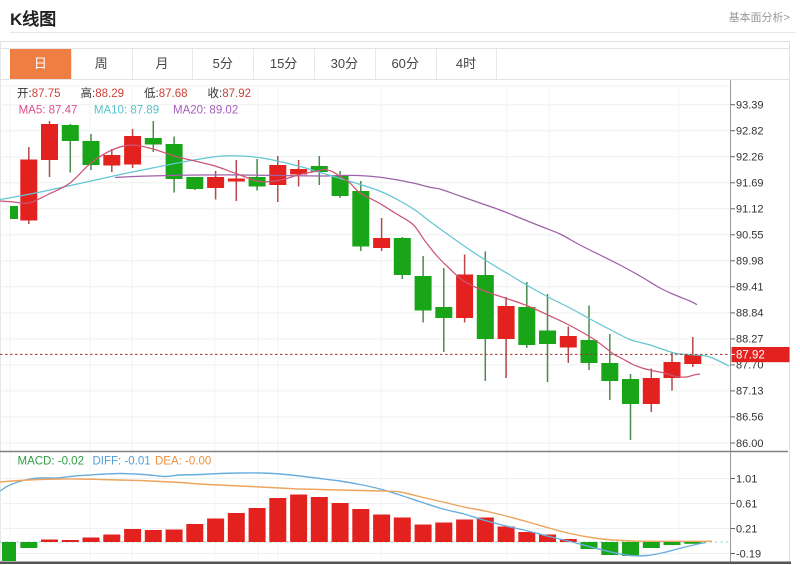 The height and width of the screenshot is (565, 800). What do you see at coordinates (102, 93) in the screenshot?
I see `svg-text: 高:88.29` at bounding box center [102, 93].